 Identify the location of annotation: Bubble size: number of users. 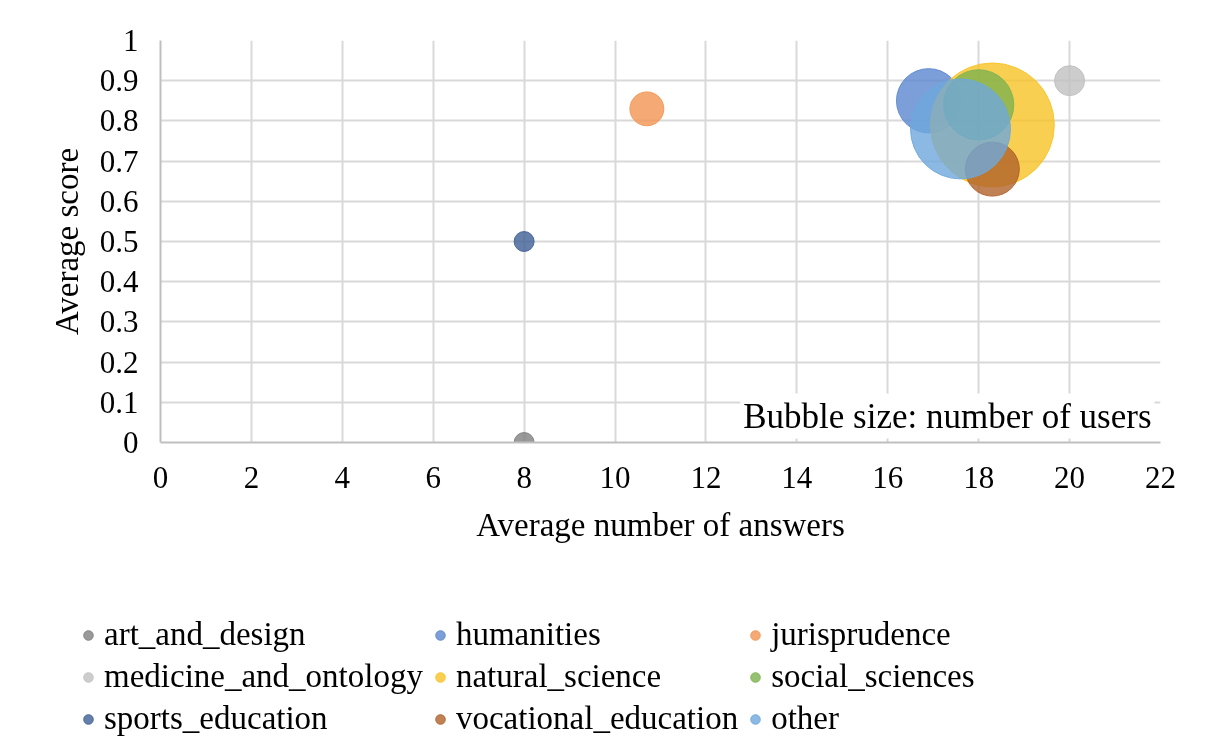
(947, 416).